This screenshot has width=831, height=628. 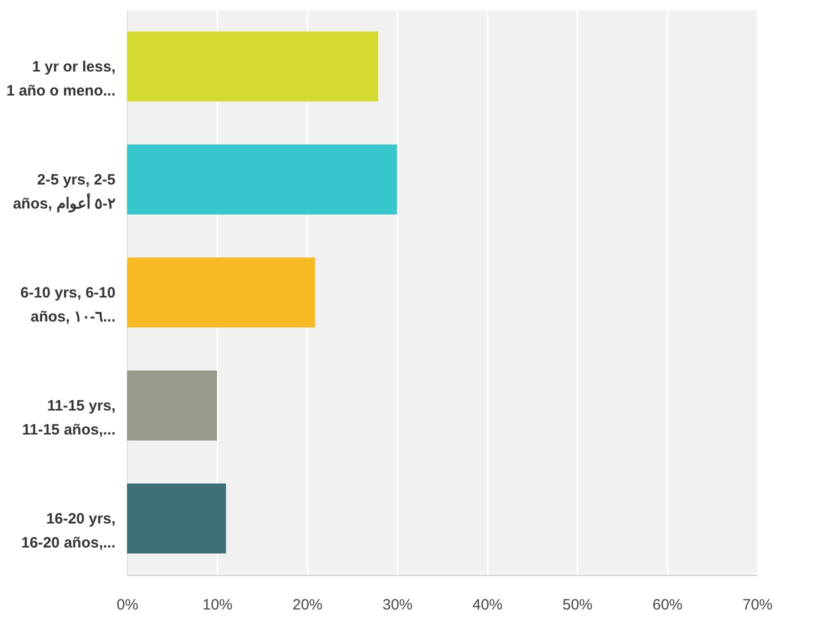 What do you see at coordinates (757, 605) in the screenshot?
I see `x-tick-label: 70%` at bounding box center [757, 605].